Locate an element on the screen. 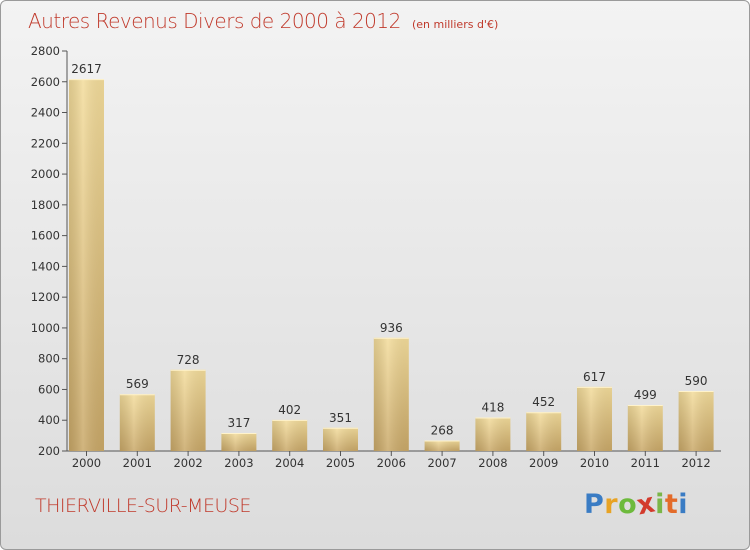  logo-letter: P is located at coordinates (594, 504).